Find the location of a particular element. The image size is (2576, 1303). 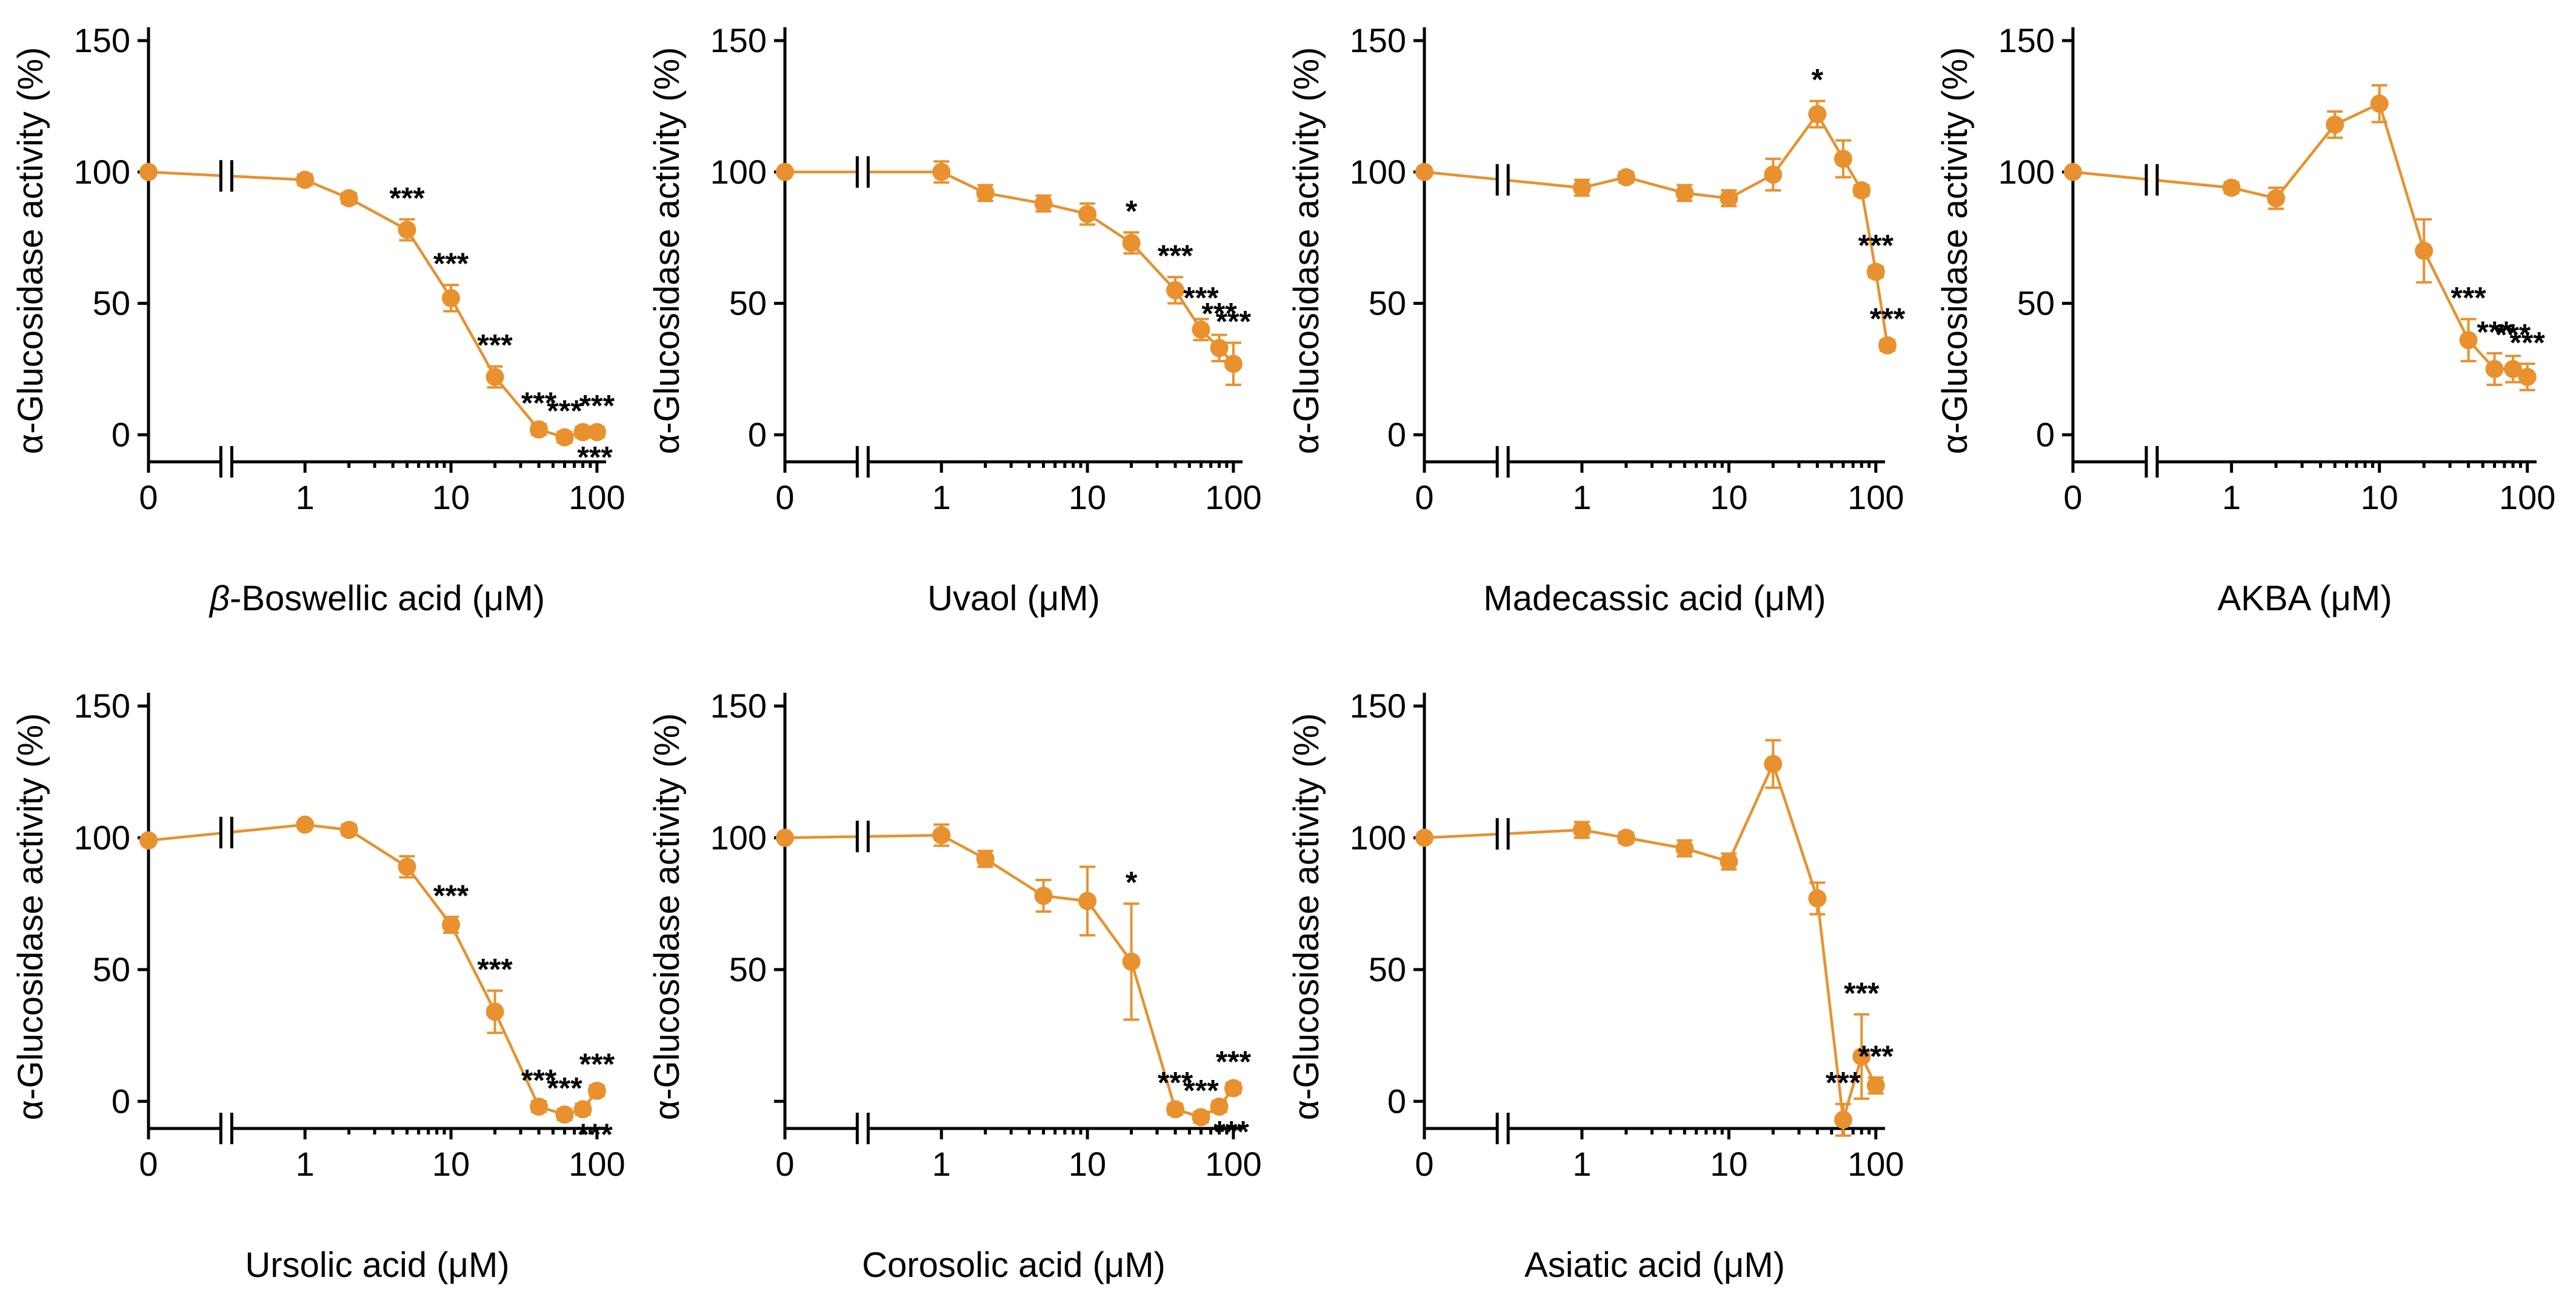

y-tick-label: 0 is located at coordinates (757, 434).